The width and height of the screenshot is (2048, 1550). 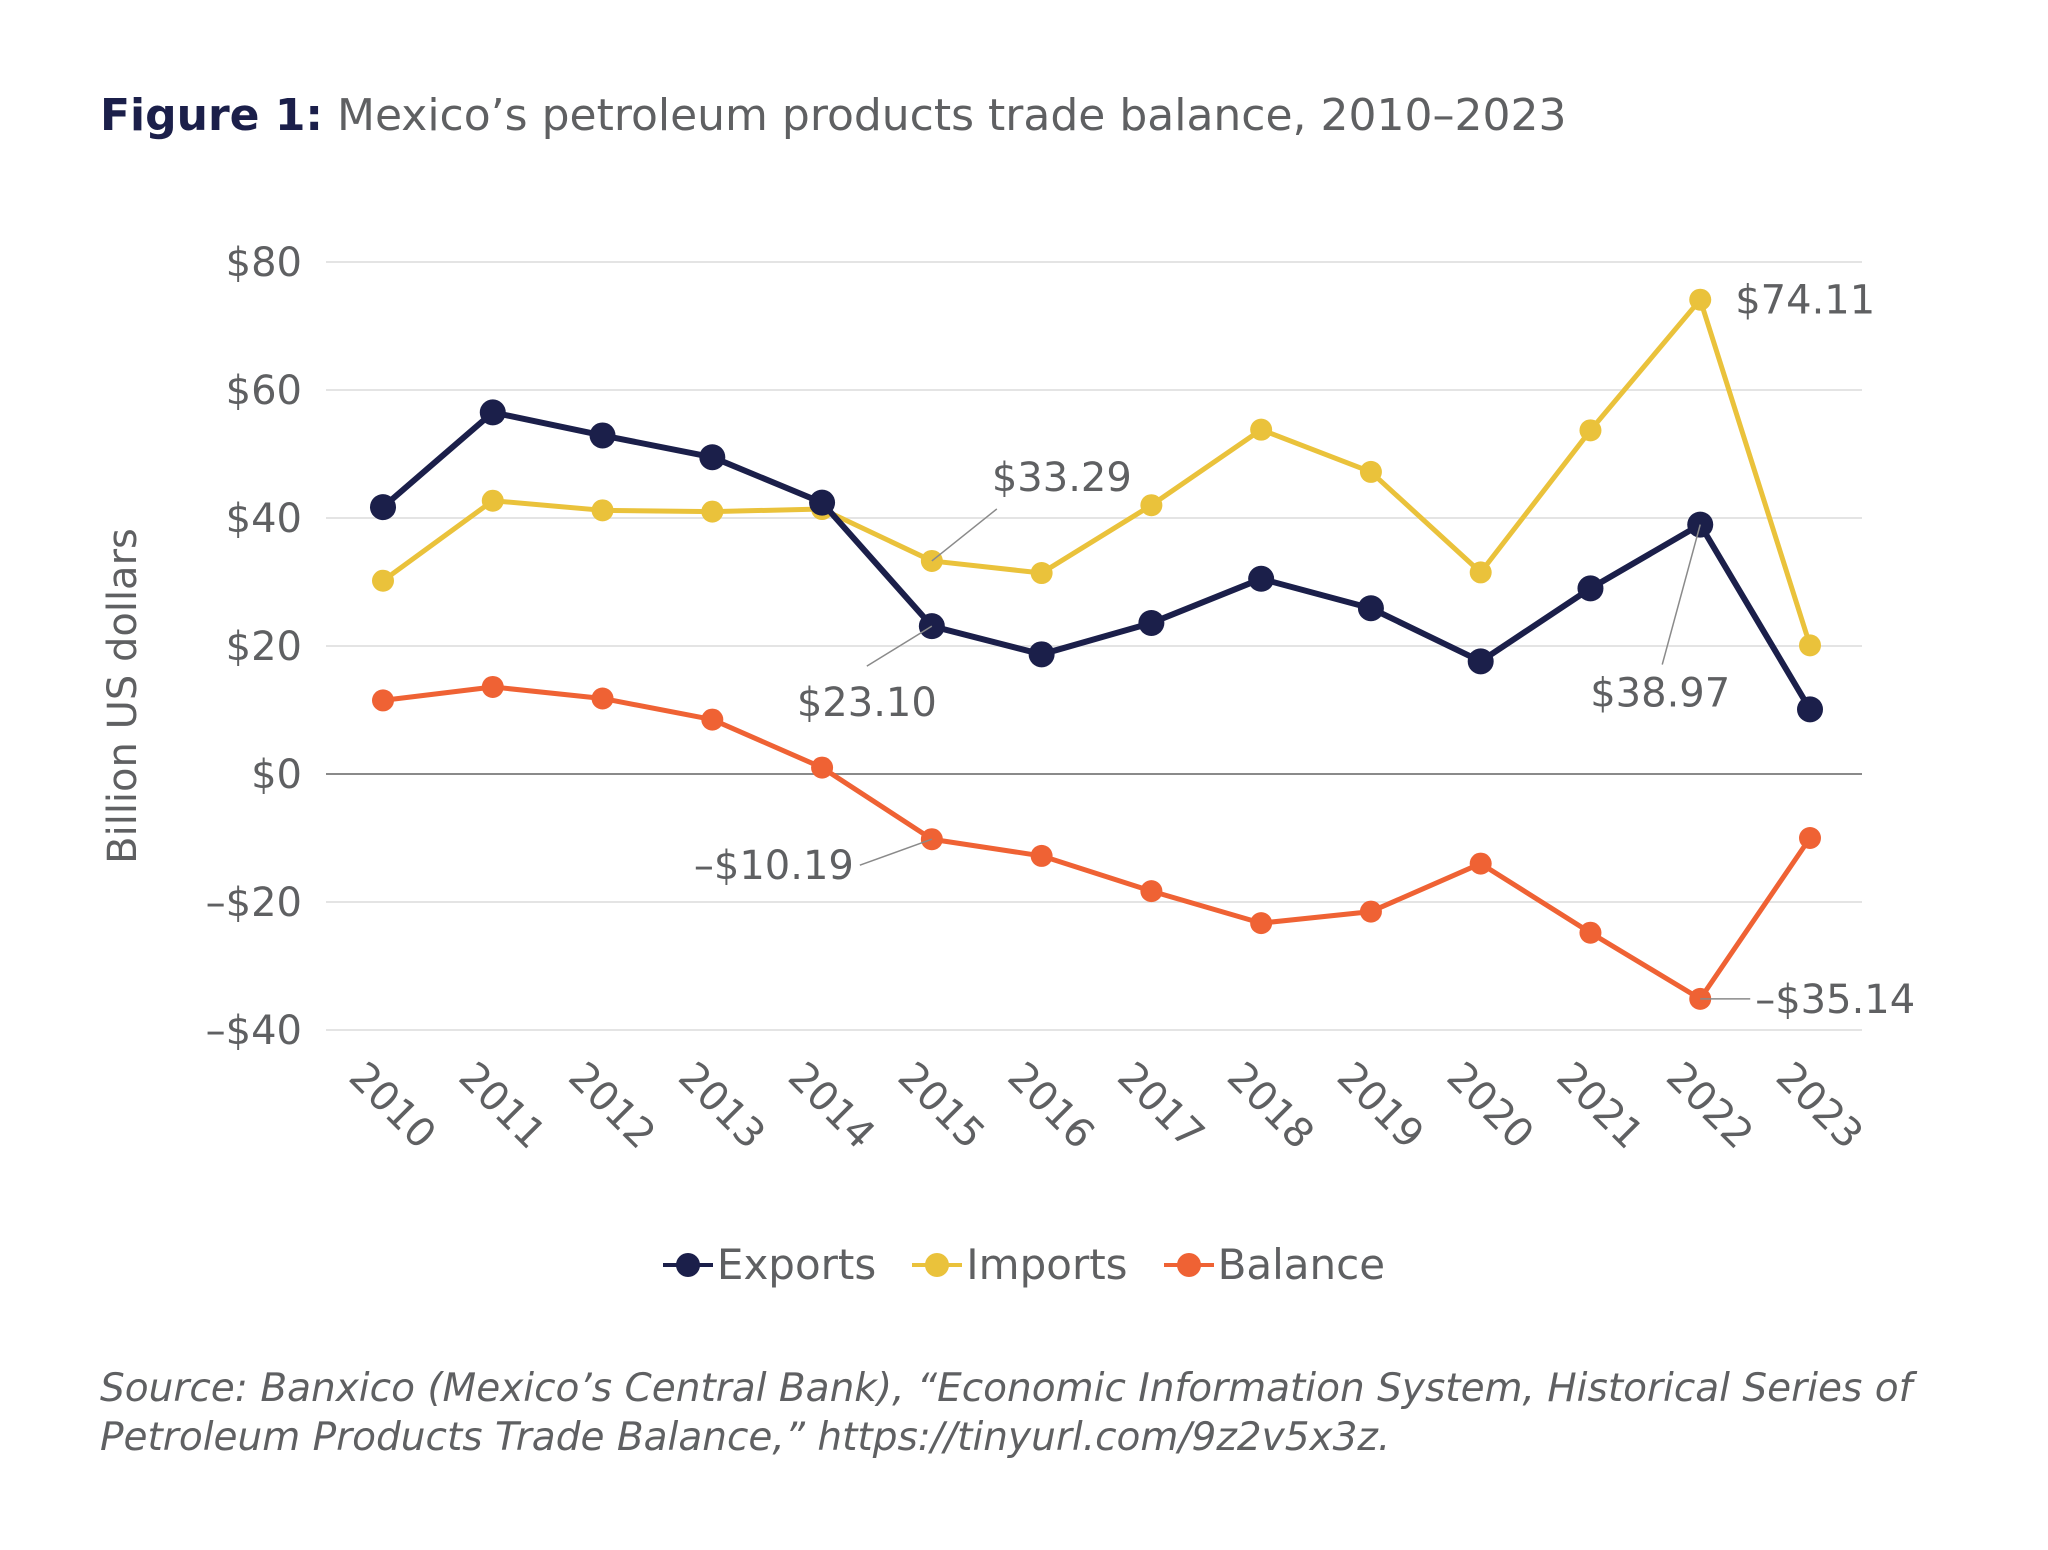 I want to click on x-tick-label: 2015, so click(x=941, y=1106).